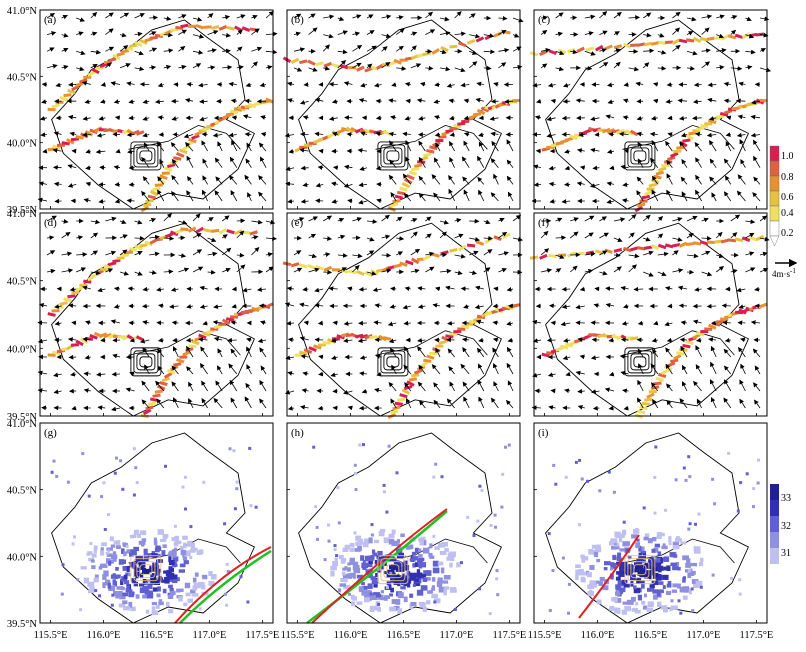  What do you see at coordinates (393, 156) in the screenshot?
I see `city-contour` at bounding box center [393, 156].